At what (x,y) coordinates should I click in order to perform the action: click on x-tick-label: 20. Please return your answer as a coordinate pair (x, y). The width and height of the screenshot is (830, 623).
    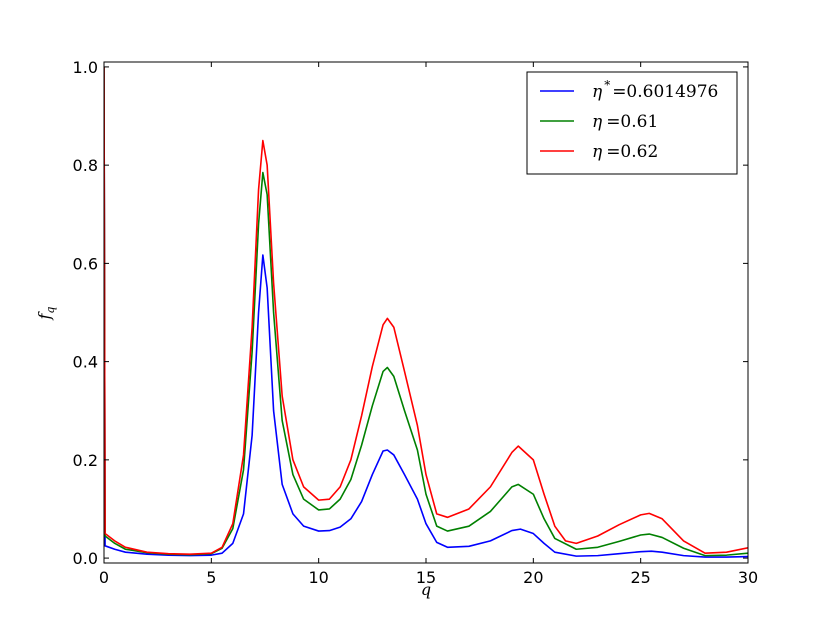
    Looking at the image, I should click on (533, 577).